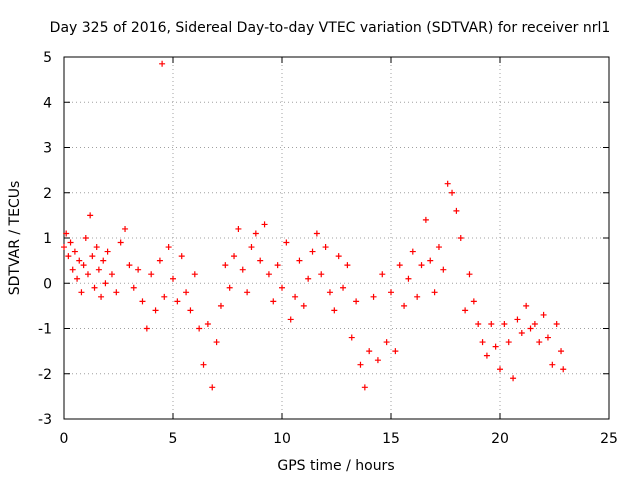 The width and height of the screenshot is (640, 480). Describe the element at coordinates (335, 466) in the screenshot. I see `x-axis-label: GPS time / hours` at that location.